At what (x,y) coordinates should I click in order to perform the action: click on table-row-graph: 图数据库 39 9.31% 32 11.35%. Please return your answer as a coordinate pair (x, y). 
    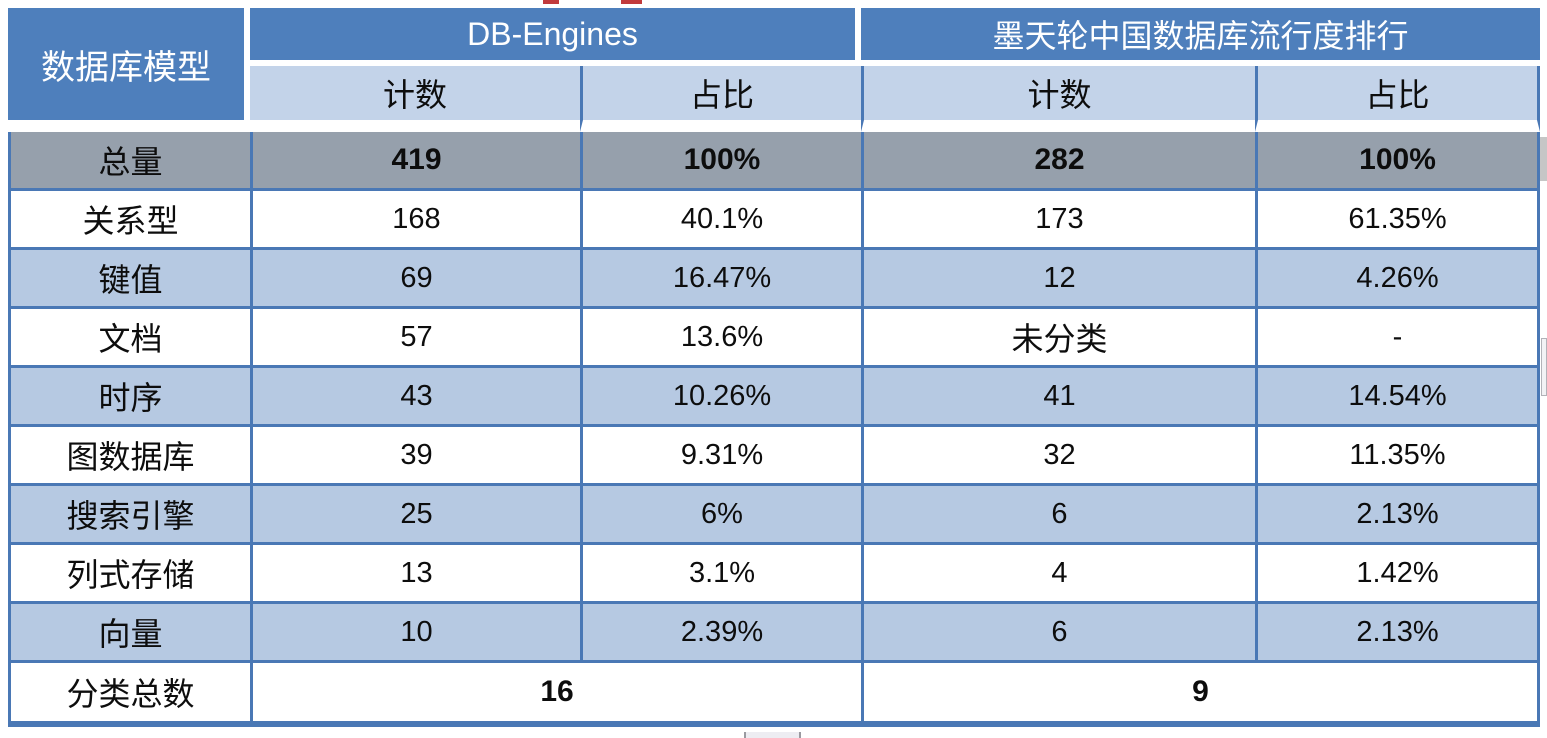
    Looking at the image, I should click on (774, 456).